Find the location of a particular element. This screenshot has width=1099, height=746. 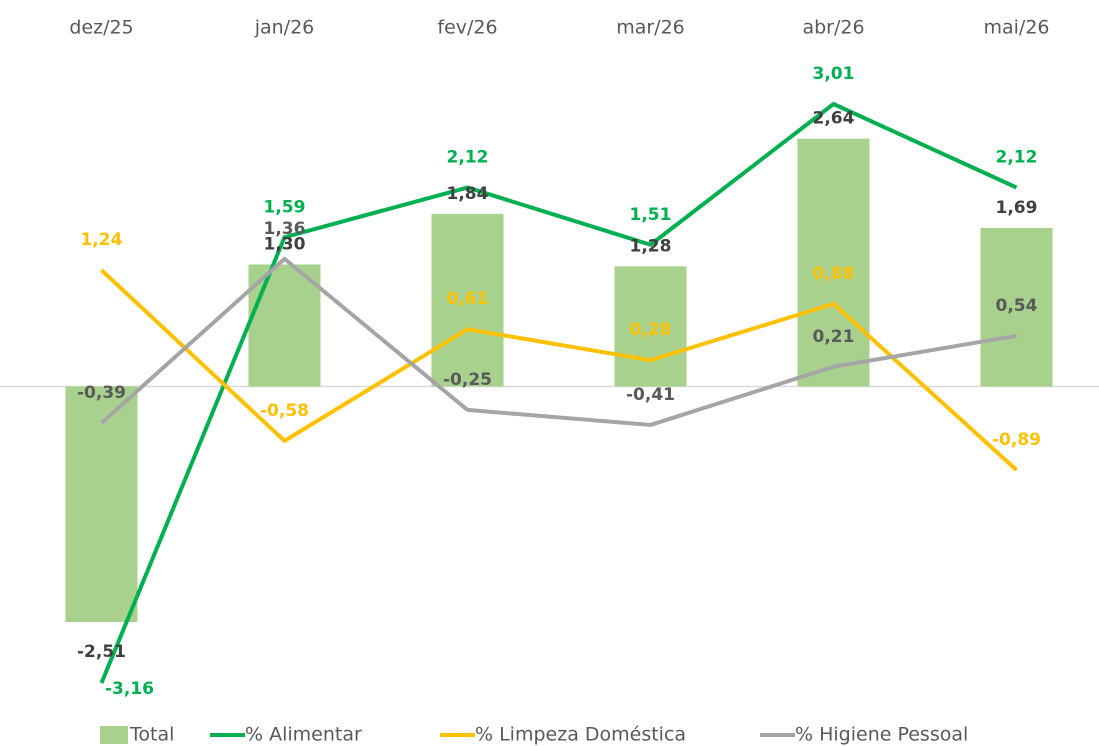

value-label: 0,88 is located at coordinates (834, 274).